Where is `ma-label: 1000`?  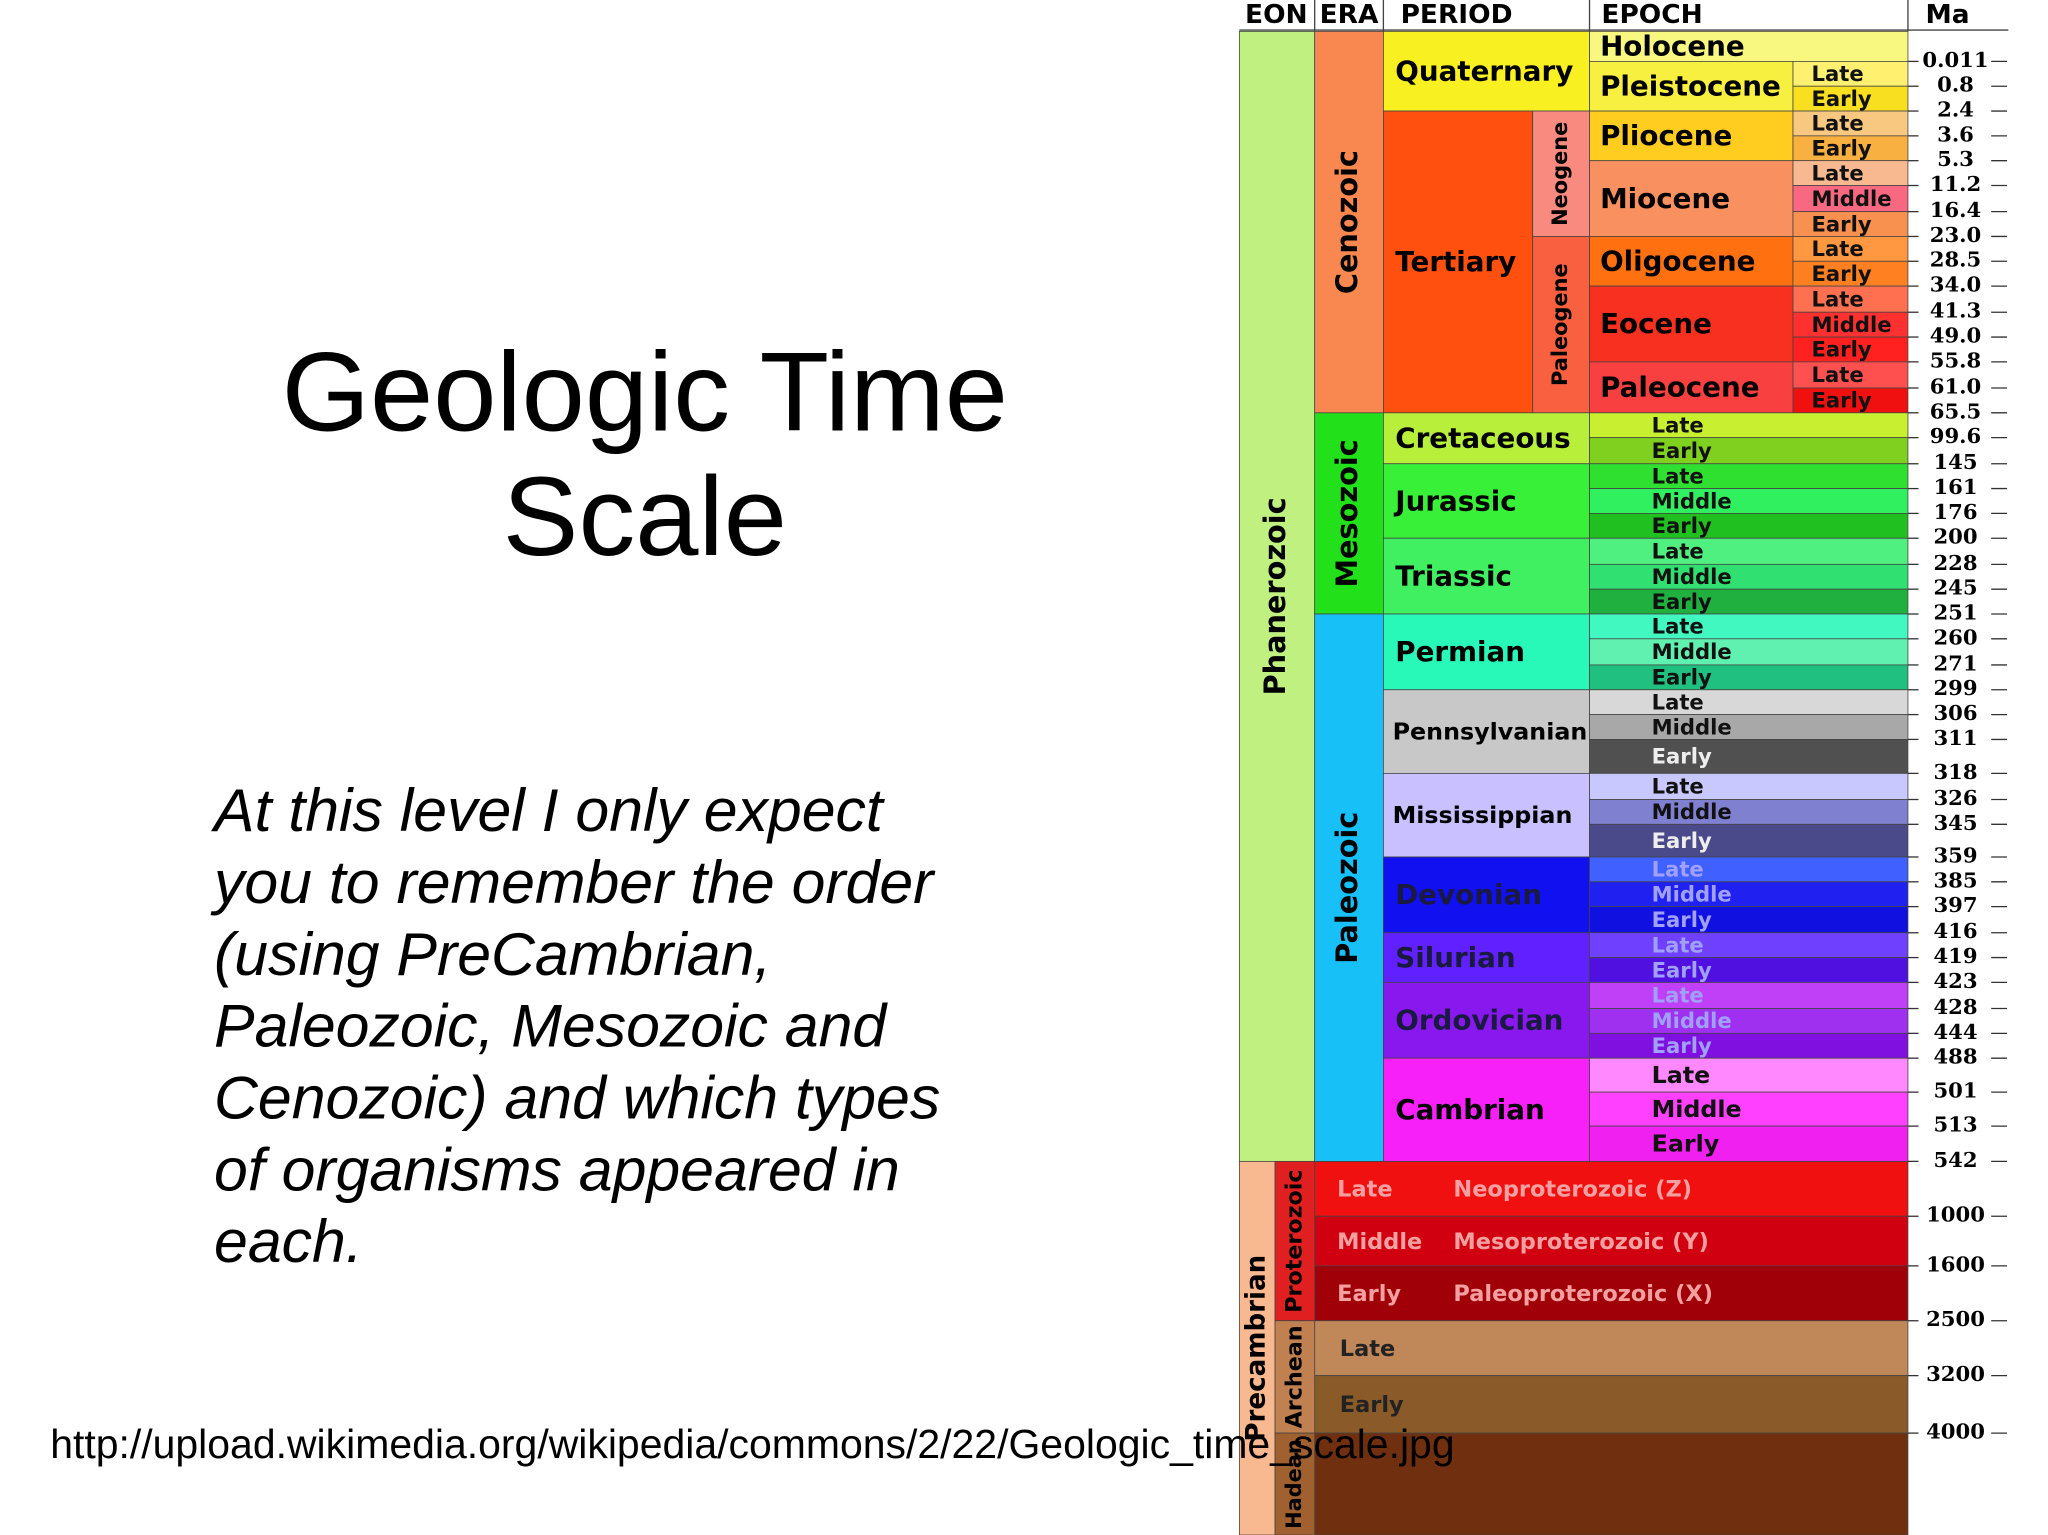
ma-label: 1000 is located at coordinates (1955, 1214).